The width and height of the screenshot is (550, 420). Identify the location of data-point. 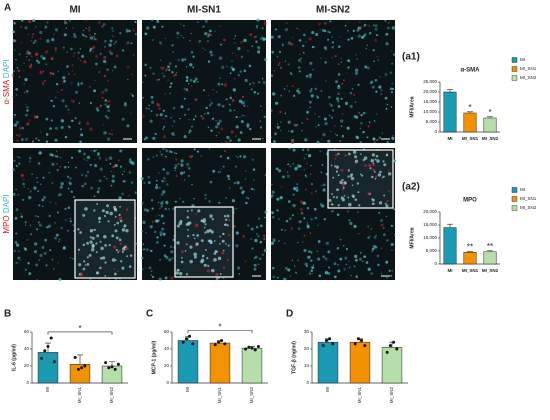
(78, 369).